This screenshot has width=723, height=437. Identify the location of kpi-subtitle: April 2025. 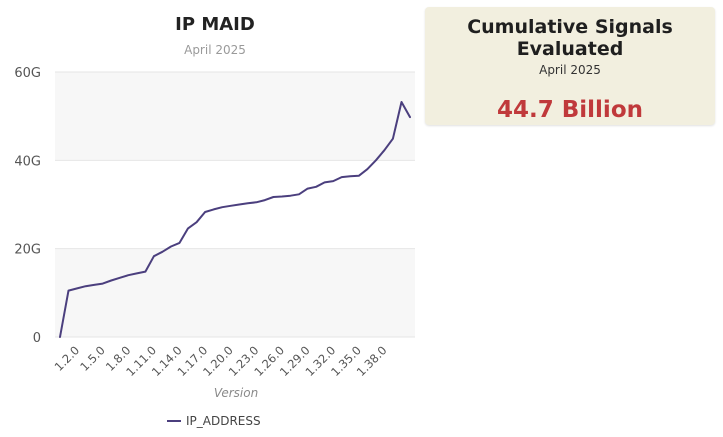
(570, 70).